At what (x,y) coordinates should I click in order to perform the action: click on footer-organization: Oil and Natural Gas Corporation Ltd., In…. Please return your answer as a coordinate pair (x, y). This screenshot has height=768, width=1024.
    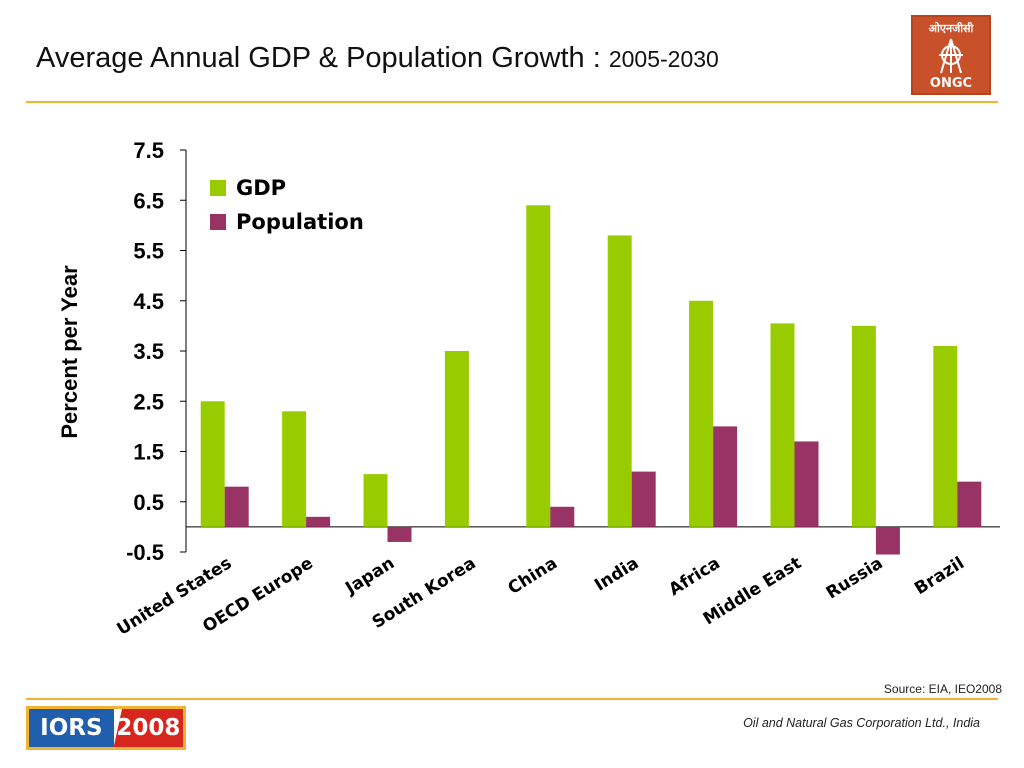
    Looking at the image, I should click on (861, 723).